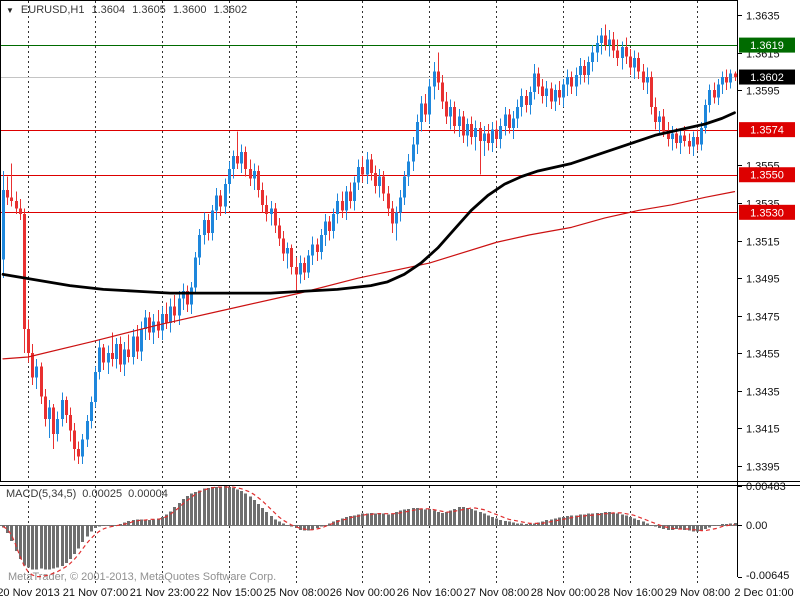 The width and height of the screenshot is (800, 600). I want to click on time-axis-label: 20 Nov 2013, so click(30, 593).